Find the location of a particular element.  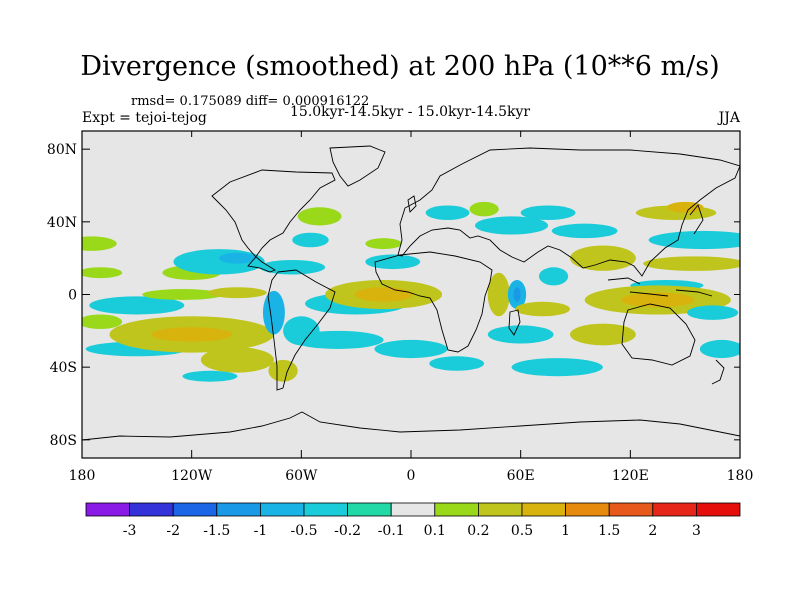

colorbar-level-label: 0.2 is located at coordinates (478, 531).